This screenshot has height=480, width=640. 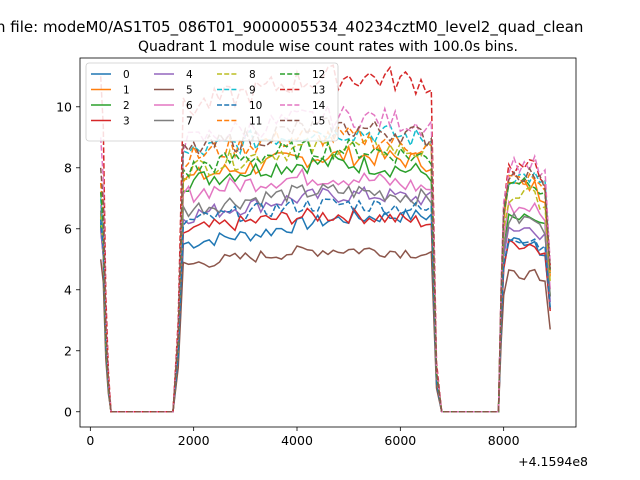 I want to click on y-tick-label: 4, so click(x=68, y=289).